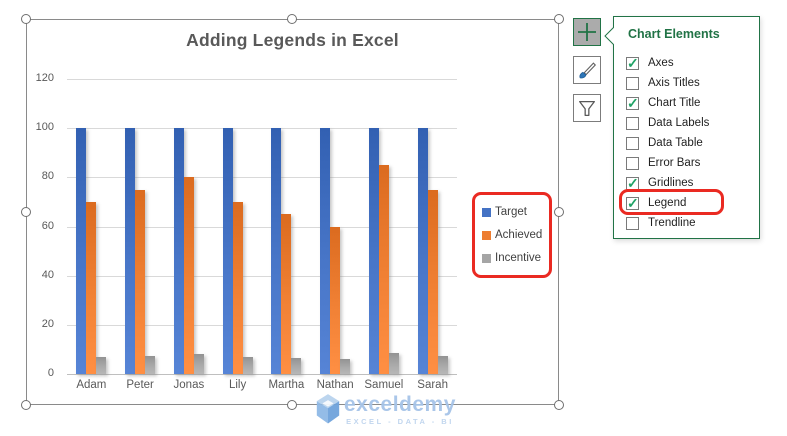 The image size is (787, 436). What do you see at coordinates (672, 223) in the screenshot?
I see `trendline-label: Trendline` at bounding box center [672, 223].